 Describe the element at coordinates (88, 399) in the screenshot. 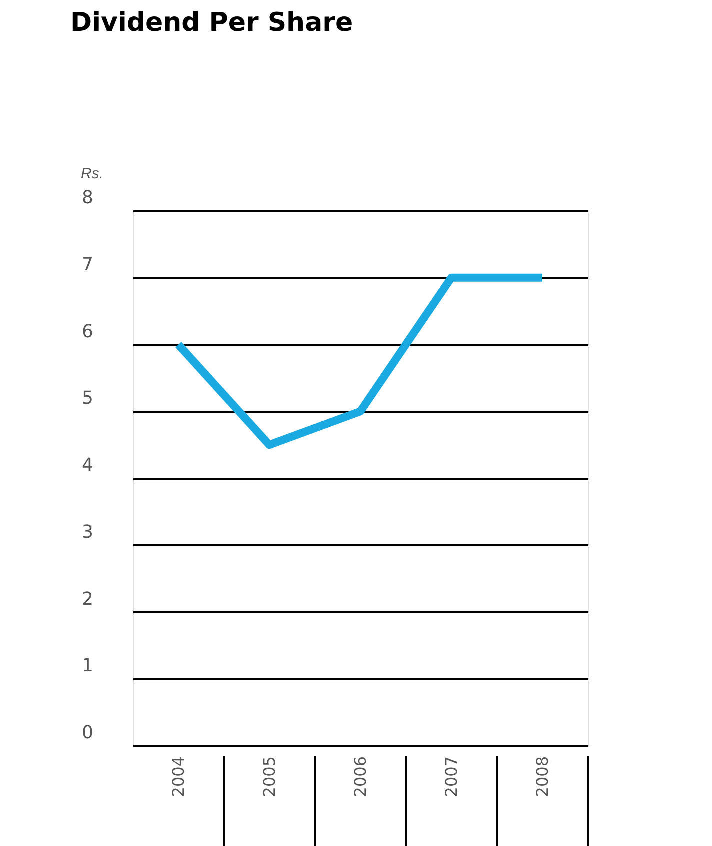

I see `y-tick-label: 5` at that location.